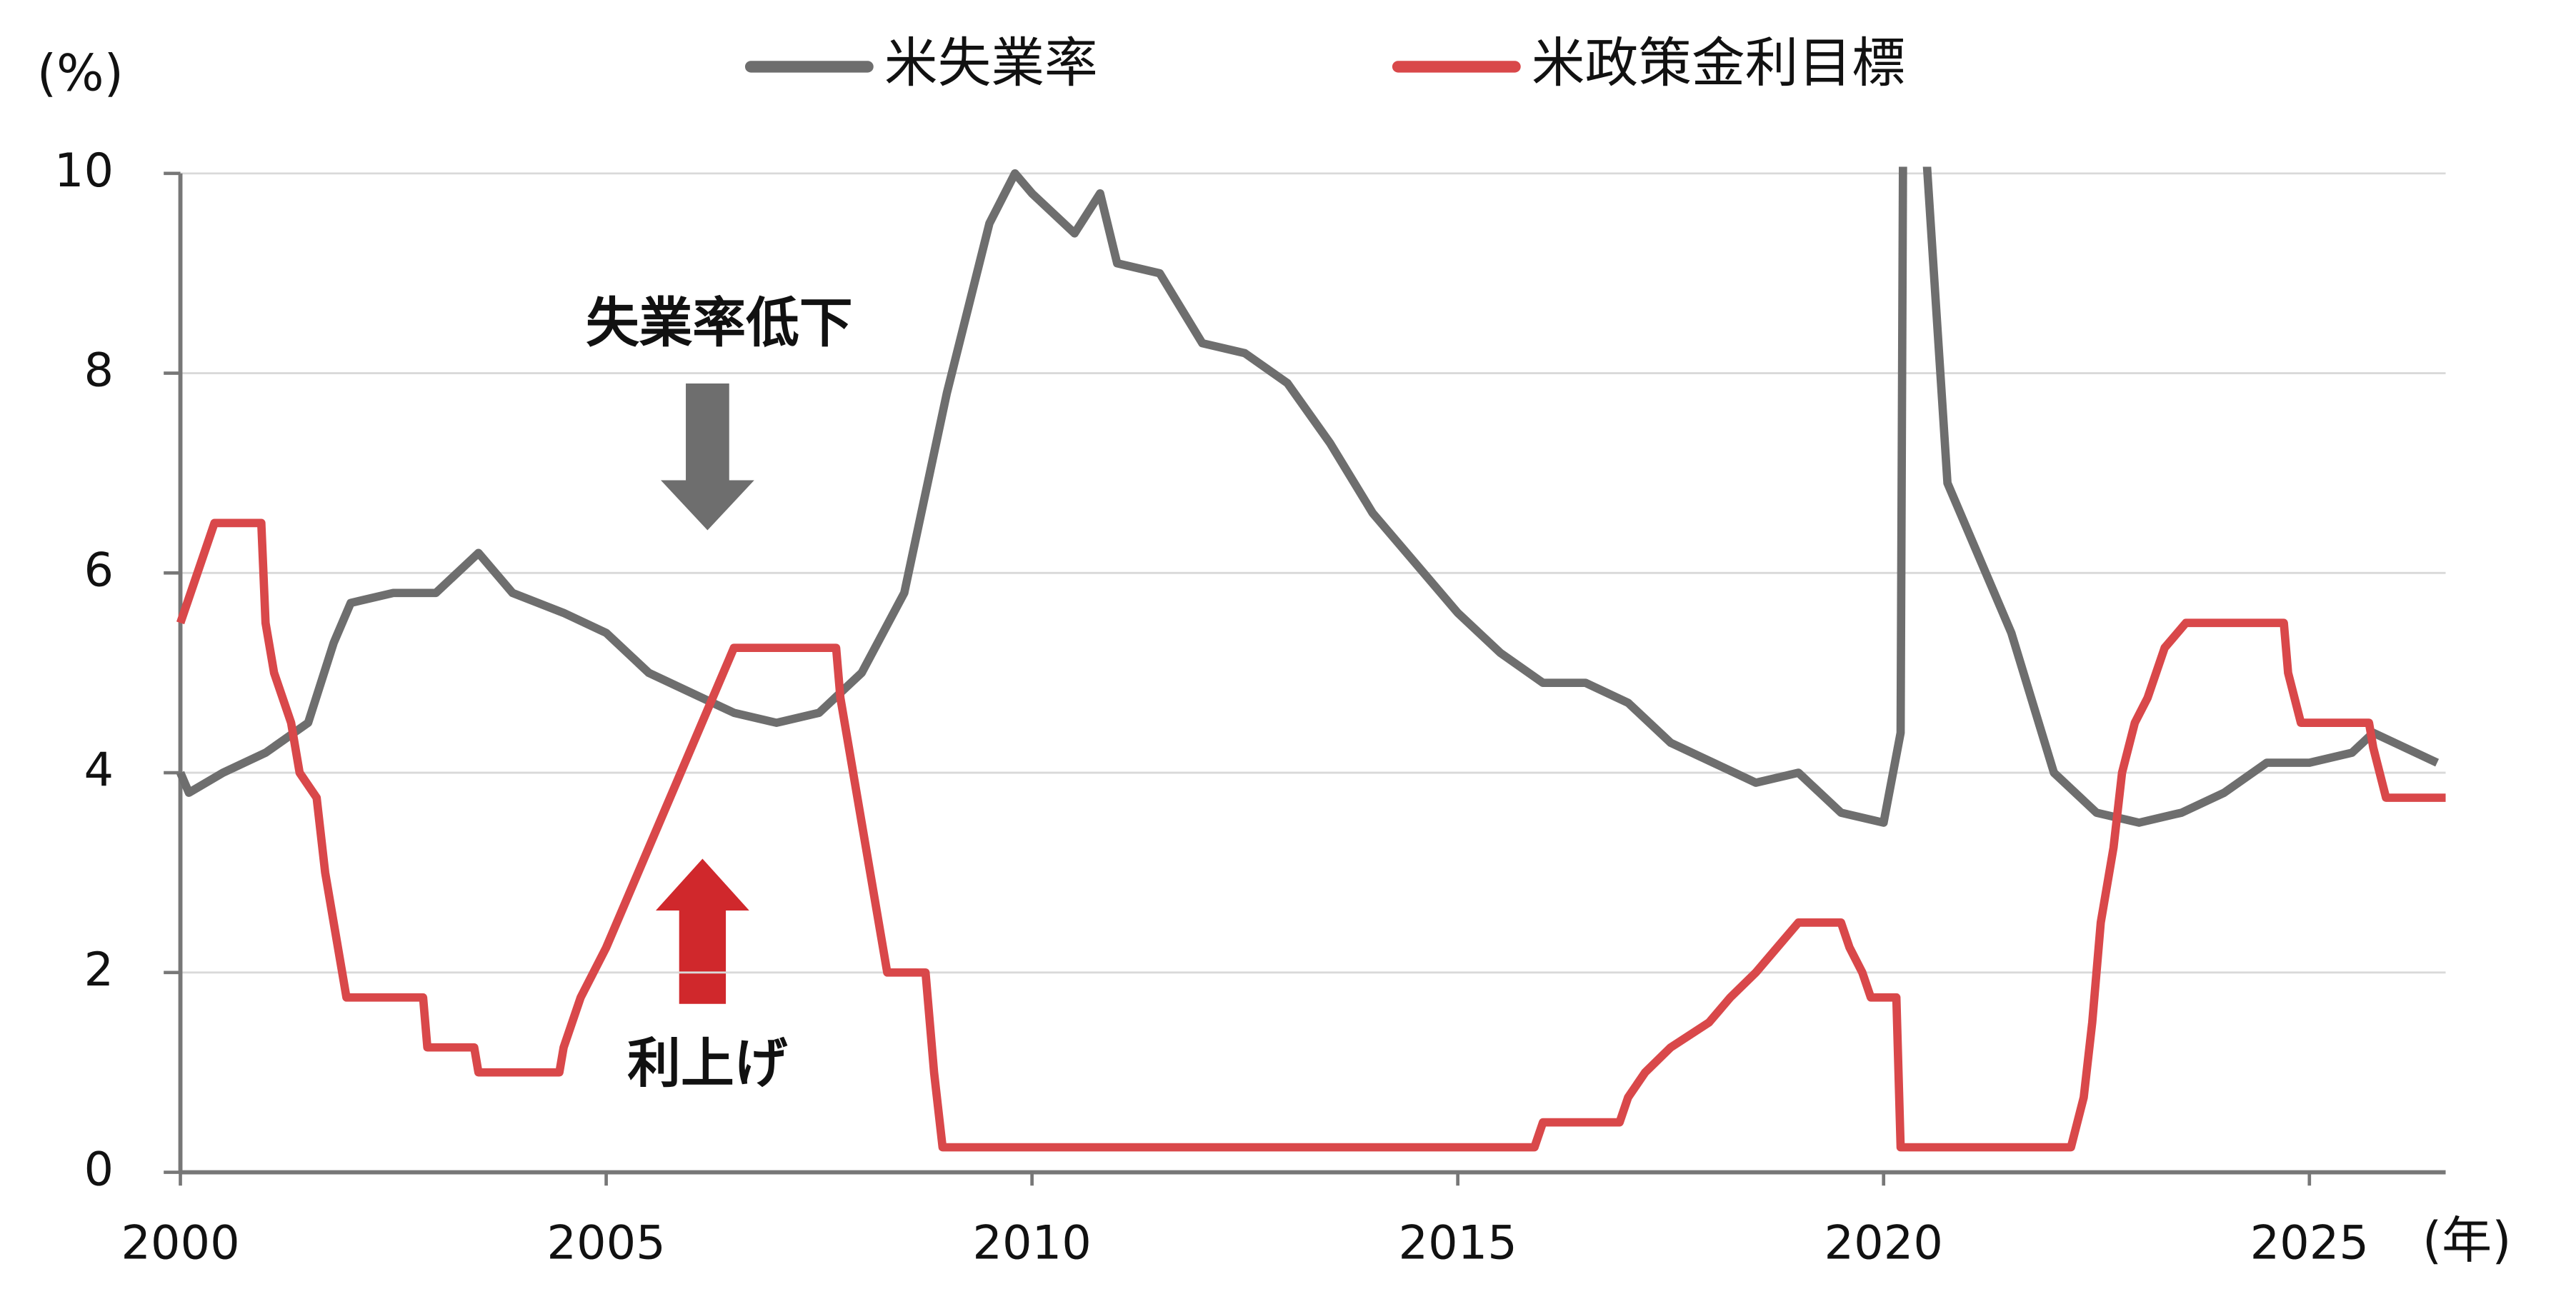  Describe the element at coordinates (99, 370) in the screenshot. I see `y-tick-label: 8` at that location.